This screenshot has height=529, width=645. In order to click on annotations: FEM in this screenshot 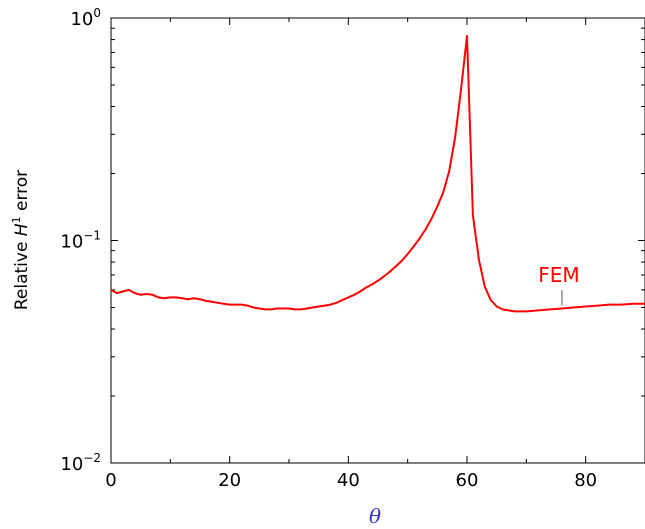, I will do `click(559, 284)`.